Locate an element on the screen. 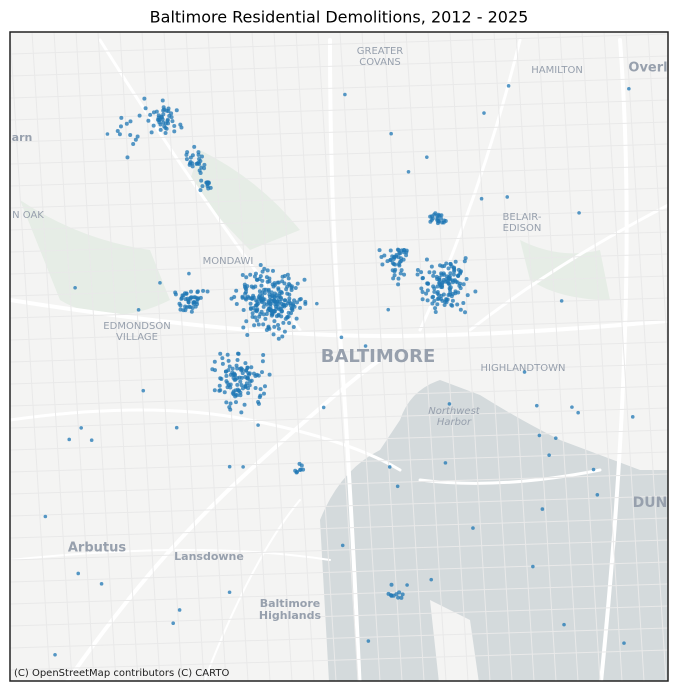 This screenshot has height=692, width=678. place-label: VILLAGE is located at coordinates (137, 337).